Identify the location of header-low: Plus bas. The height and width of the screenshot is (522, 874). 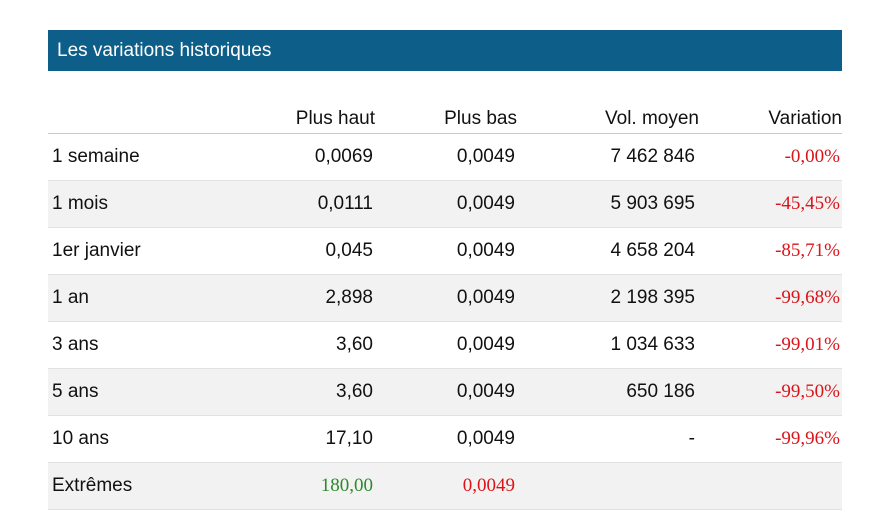
(446, 116).